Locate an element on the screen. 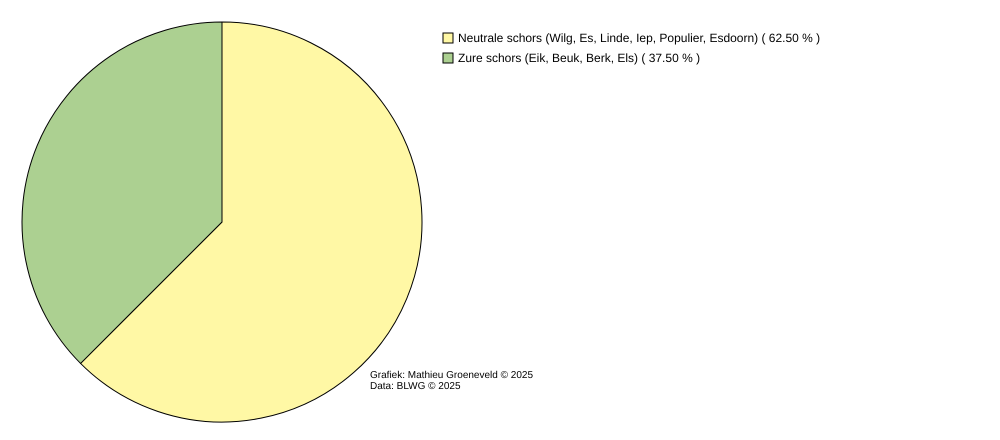  text: Data: BLWG © 2025 is located at coordinates (416, 386).